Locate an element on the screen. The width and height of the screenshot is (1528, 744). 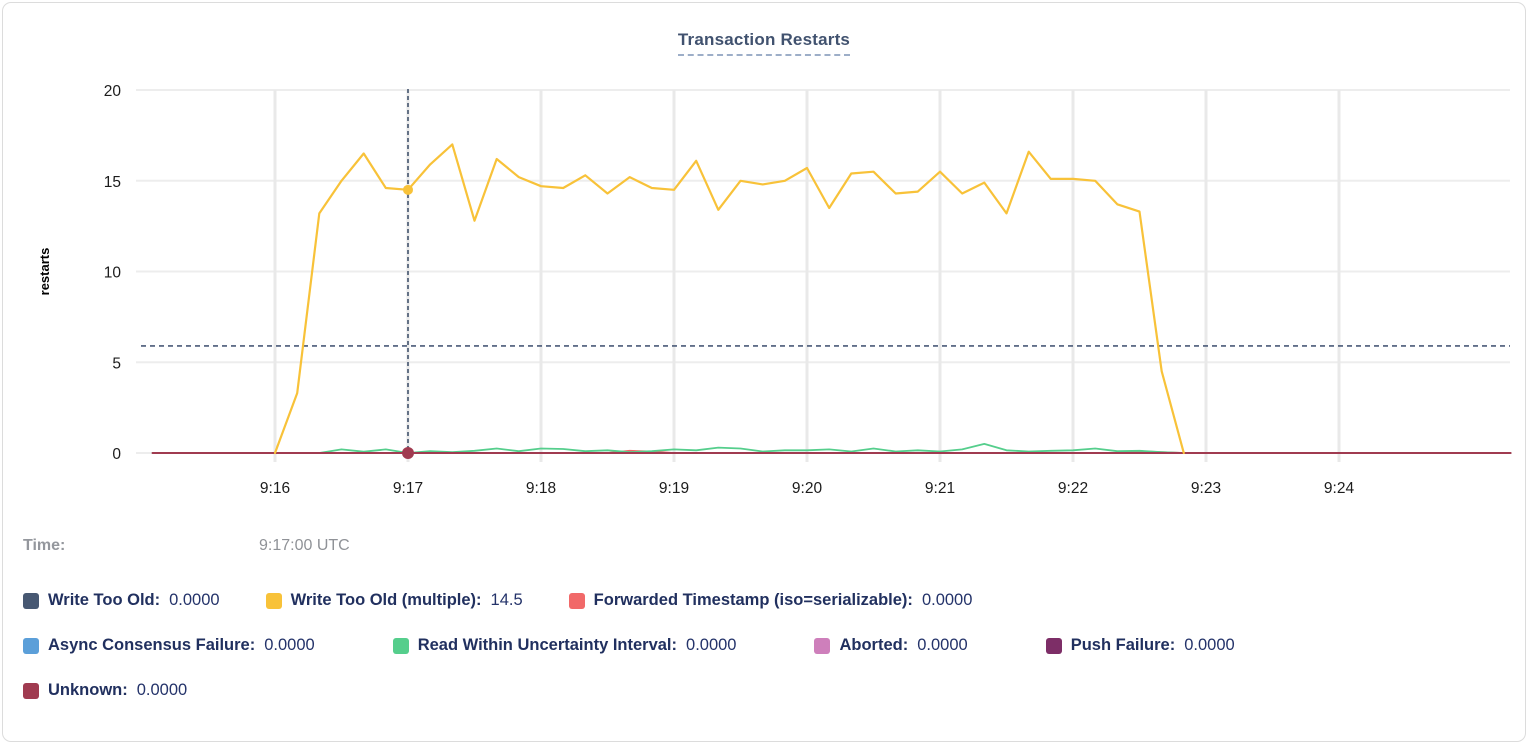
legend-row-3: Unknown: 0.0000 is located at coordinates (105, 690).